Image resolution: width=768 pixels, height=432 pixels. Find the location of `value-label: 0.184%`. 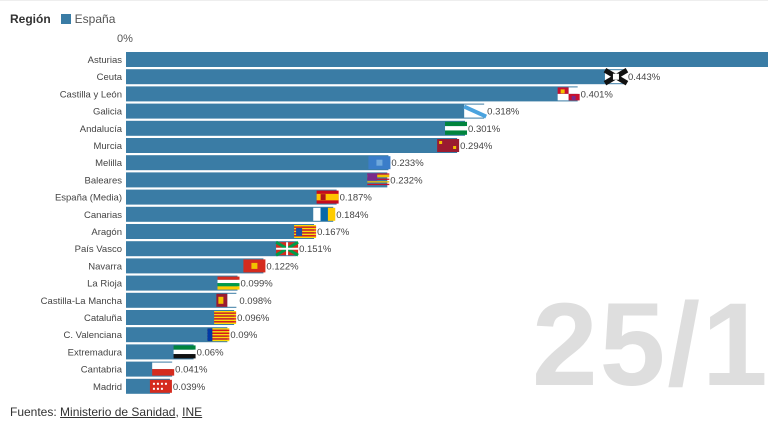

value-label: 0.184% is located at coordinates (352, 215).